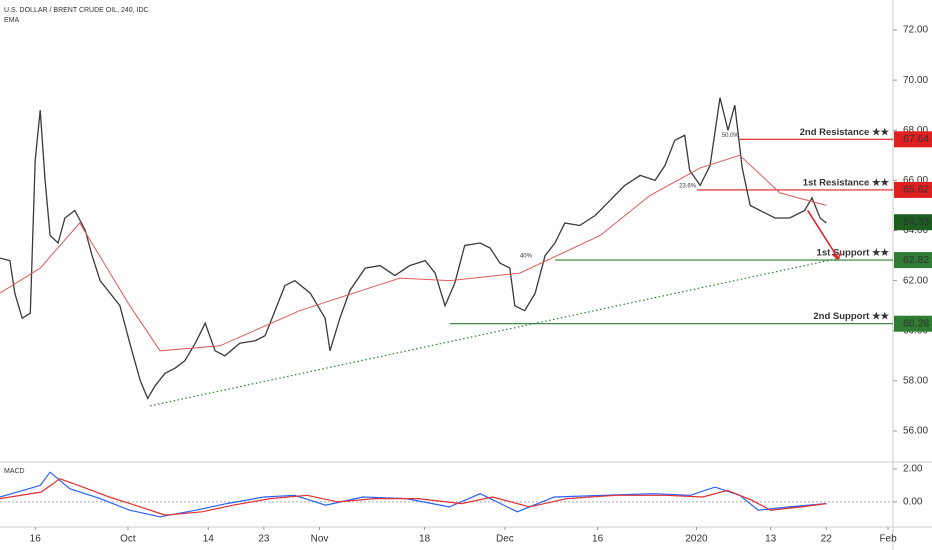 Image resolution: width=932 pixels, height=550 pixels. What do you see at coordinates (76, 10) in the screenshot?
I see `chart-title: U.S. DOLLAR / BRENT CRUDE OIL, 240, IDC` at bounding box center [76, 10].